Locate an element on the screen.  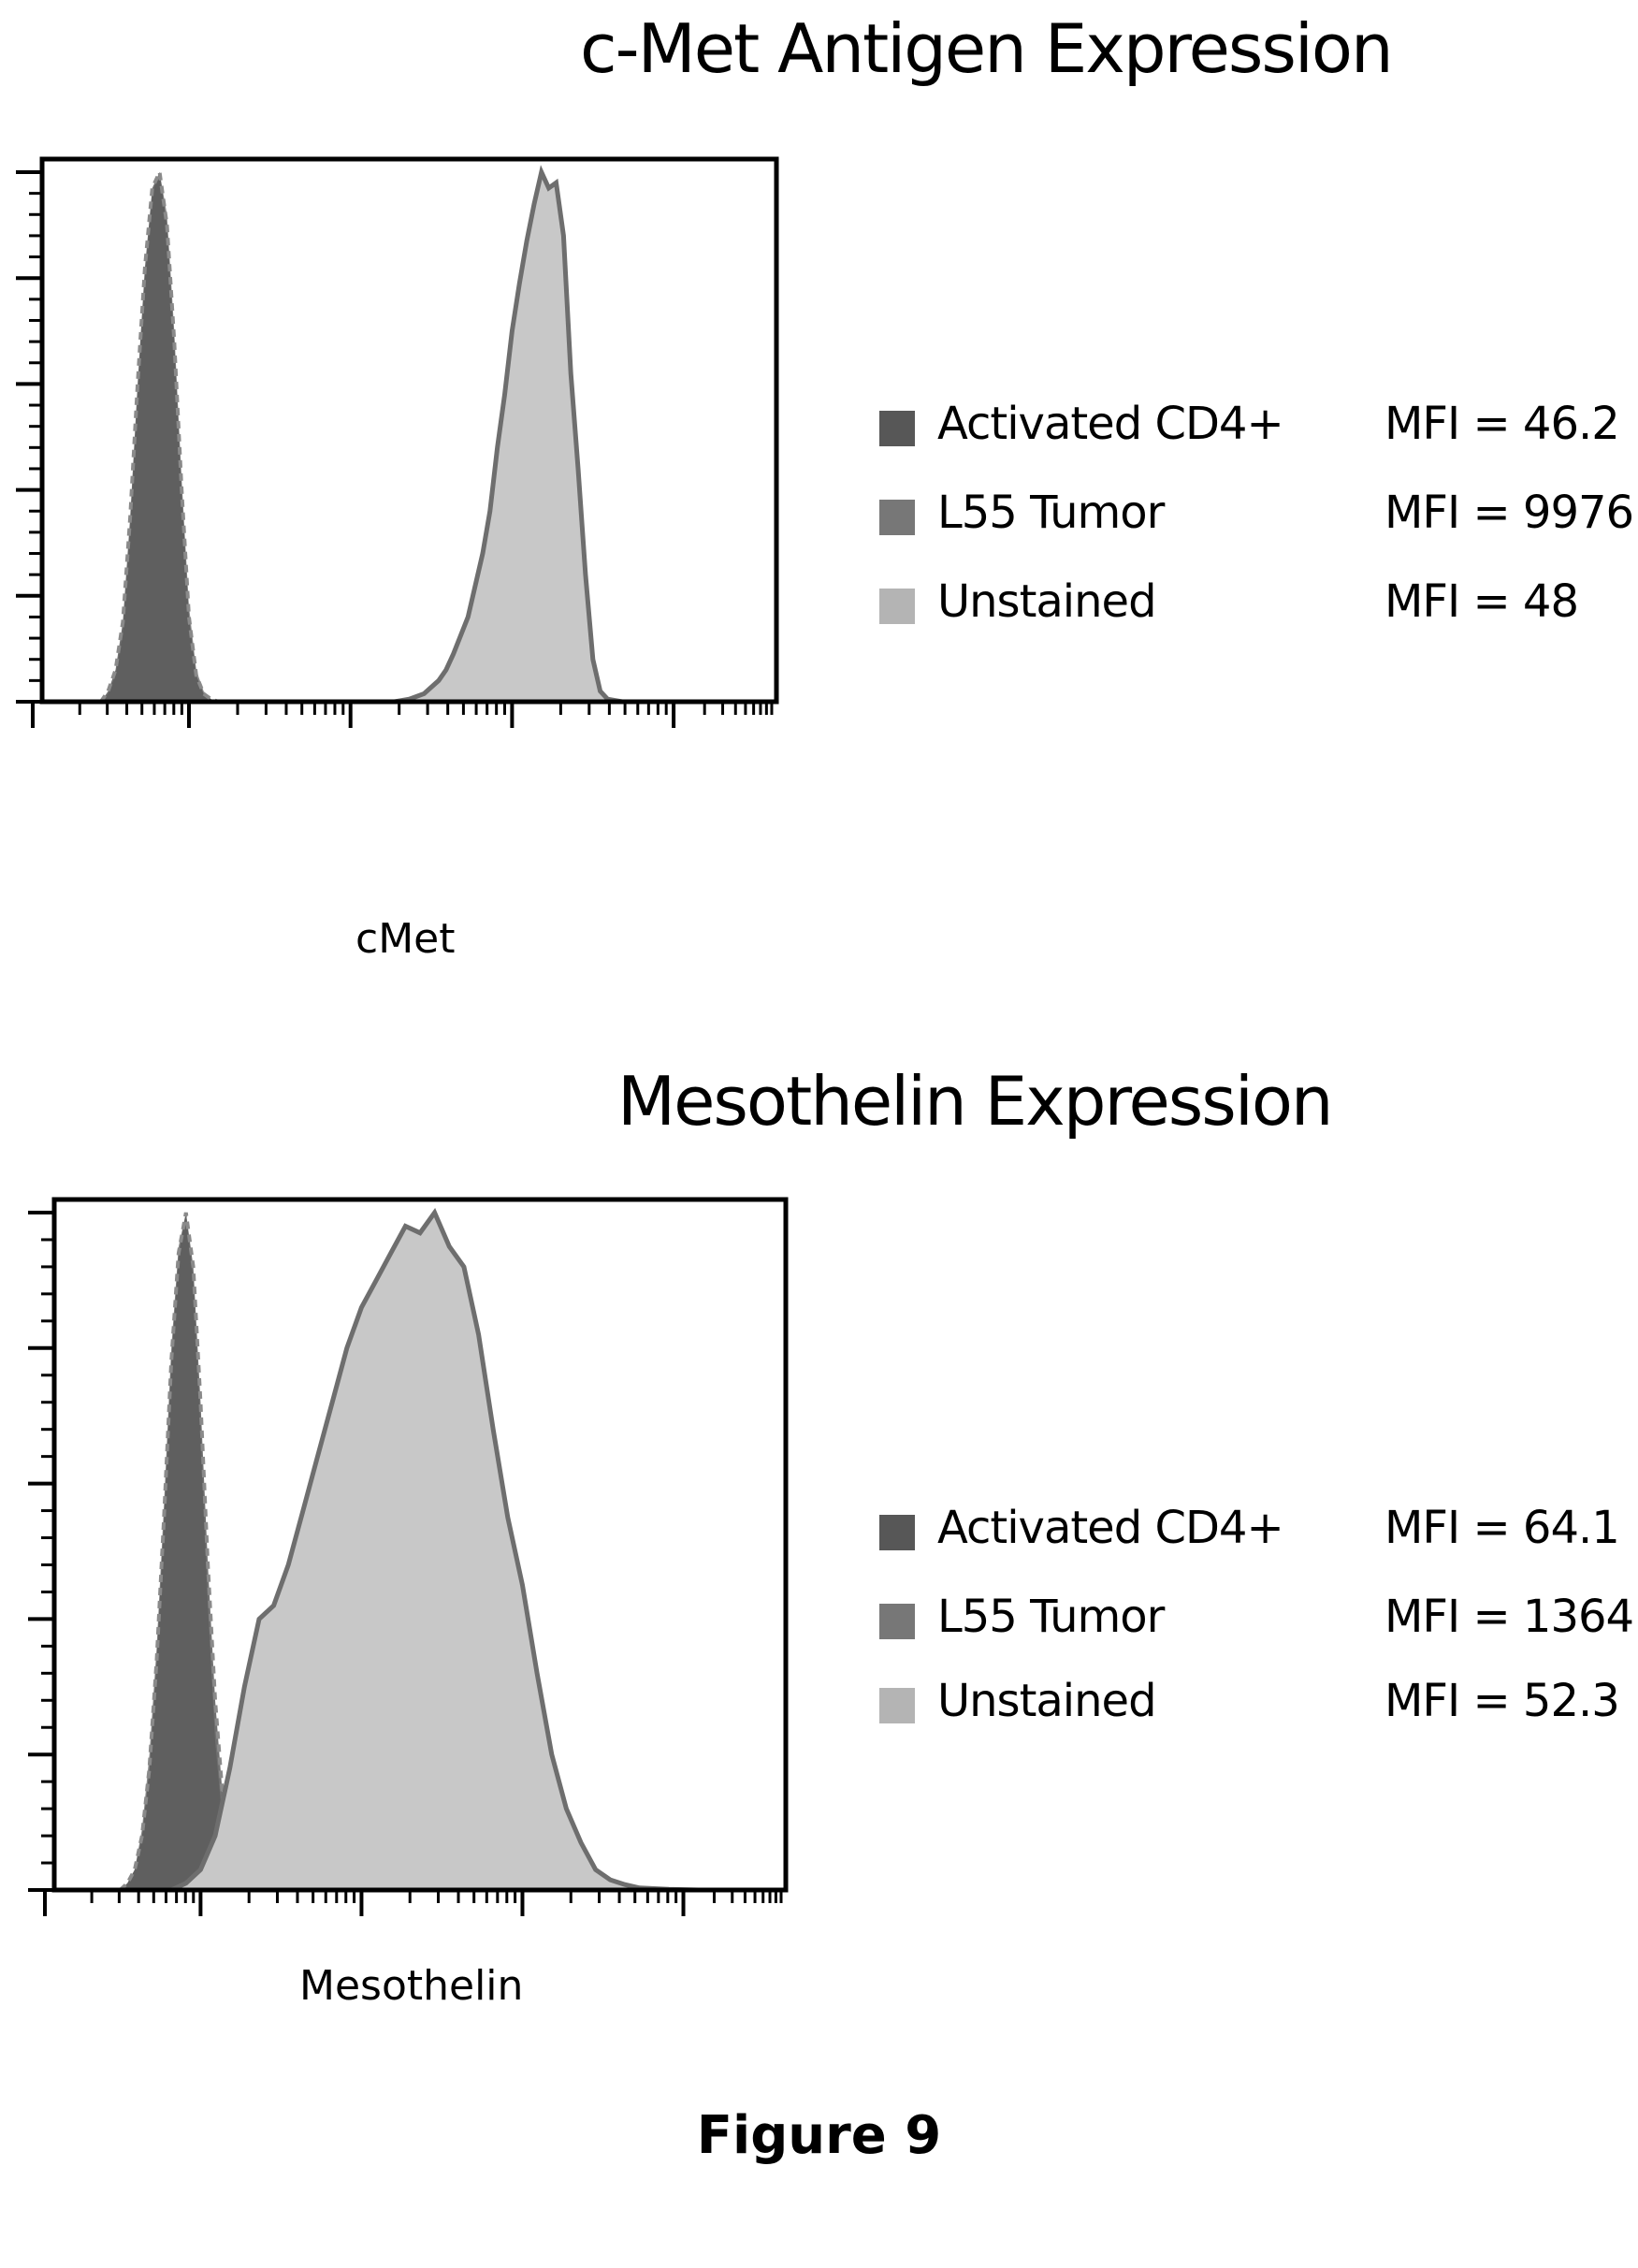
legend-mfi-value: MFI = 9976 is located at coordinates (1509, 513).